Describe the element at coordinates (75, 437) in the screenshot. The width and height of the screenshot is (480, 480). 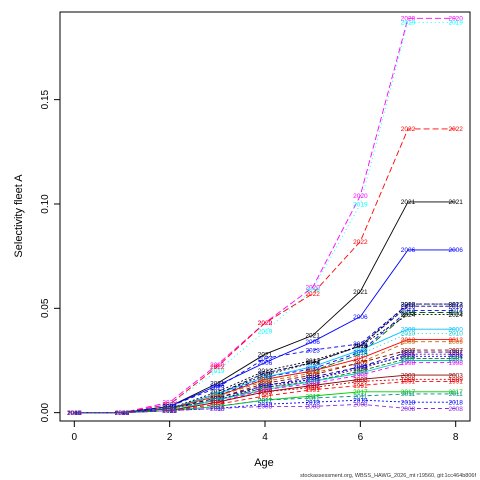
I see `x-tick-label: 0` at that location.